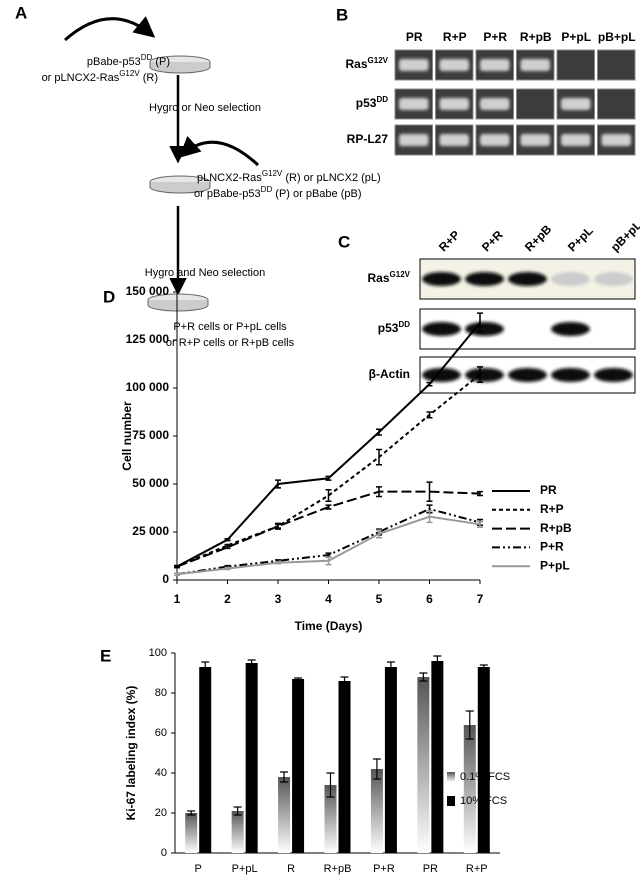 This screenshot has width=640, height=881. Describe the element at coordinates (230, 327) in the screenshot. I see `text-part: P+R cells or P+pL cells` at that location.